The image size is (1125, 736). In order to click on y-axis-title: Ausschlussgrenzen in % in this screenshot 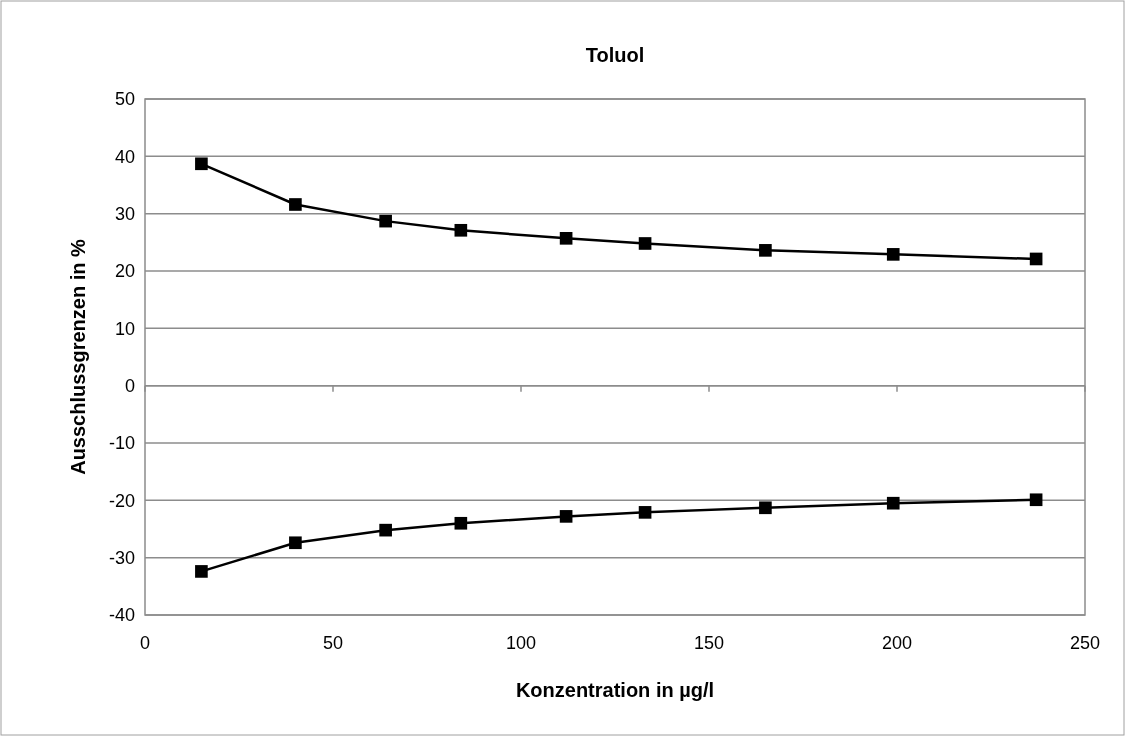, I will do `click(78, 356)`.